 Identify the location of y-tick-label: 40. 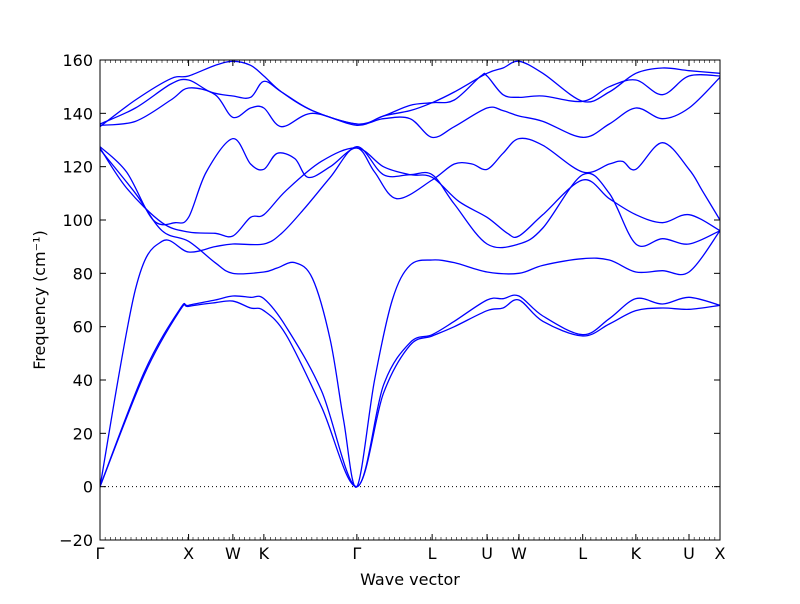
(83, 380).